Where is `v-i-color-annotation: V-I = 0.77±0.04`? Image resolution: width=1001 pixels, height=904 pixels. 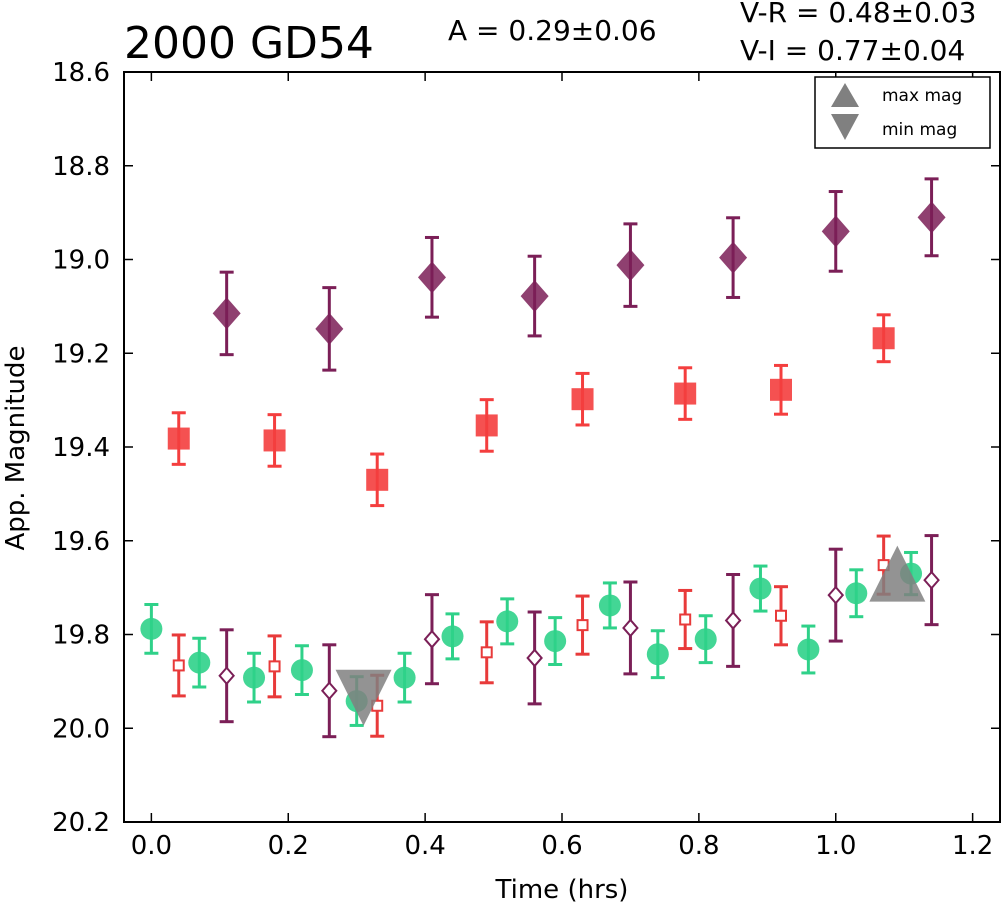
v-i-color-annotation: V-I = 0.77±0.04 is located at coordinates (852, 50).